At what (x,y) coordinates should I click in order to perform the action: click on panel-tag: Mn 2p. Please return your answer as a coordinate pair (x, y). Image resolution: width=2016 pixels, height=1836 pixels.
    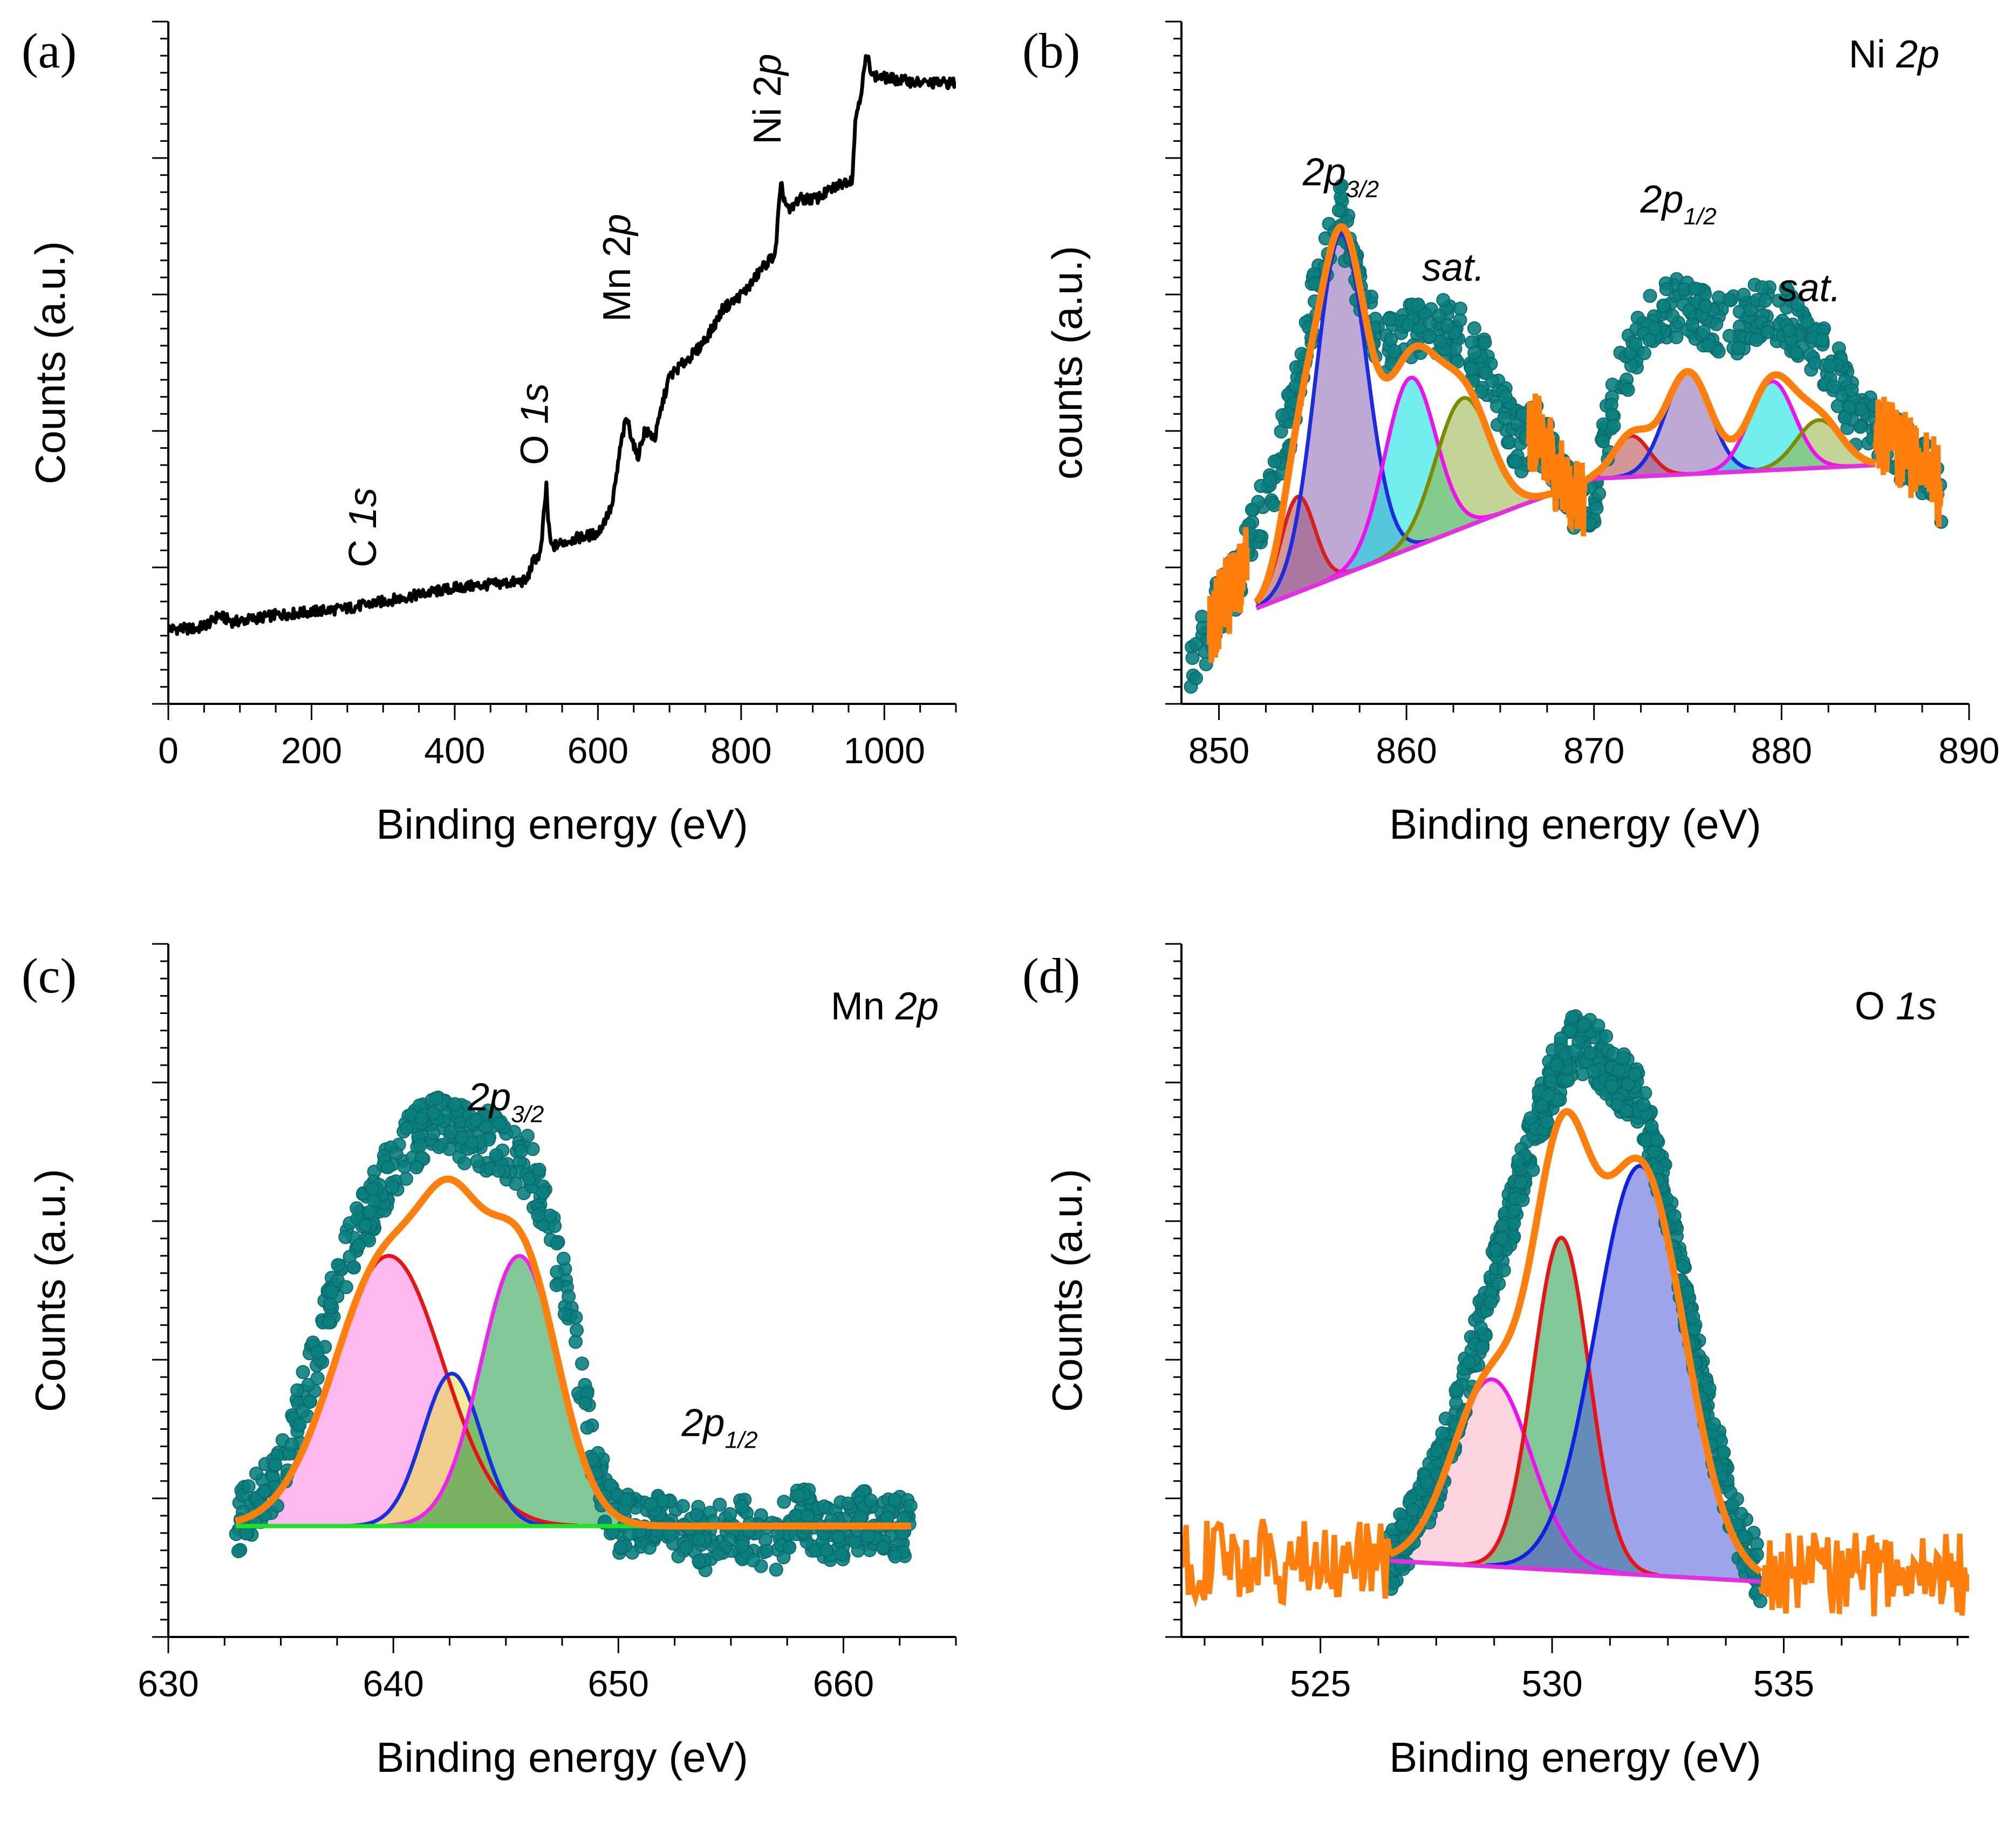
    Looking at the image, I should click on (885, 1006).